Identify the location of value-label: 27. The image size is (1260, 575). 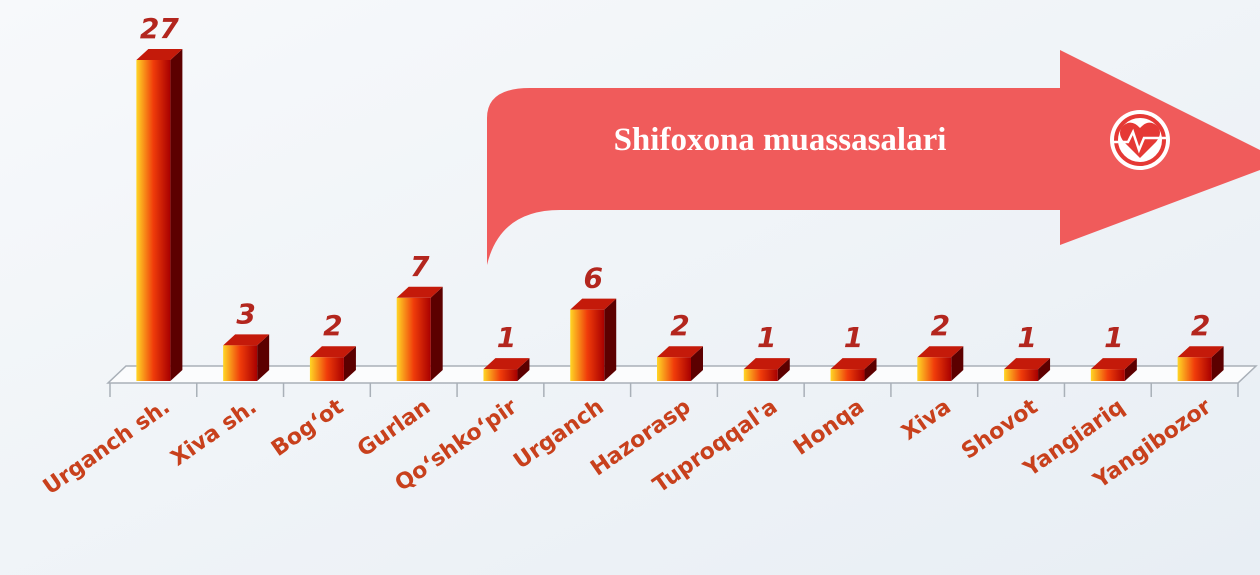
(159, 28).